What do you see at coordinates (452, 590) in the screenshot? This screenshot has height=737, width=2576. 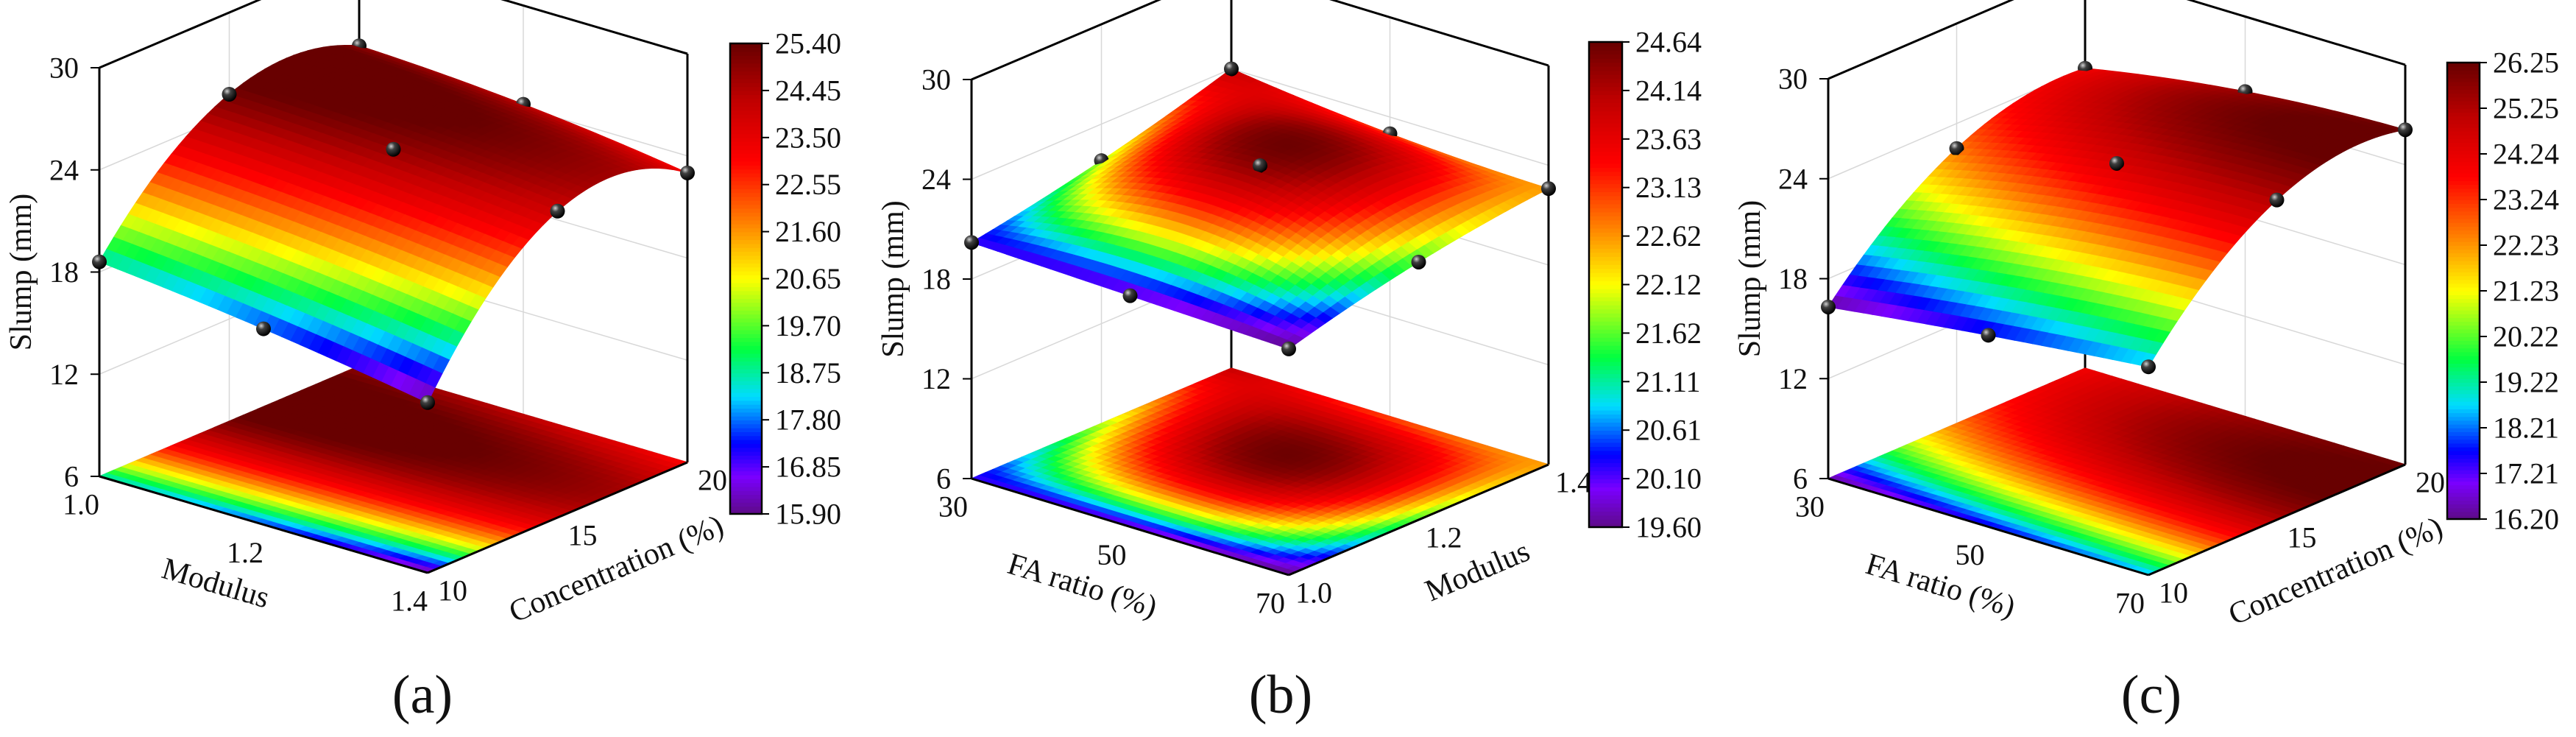 I see `y-tick-label: 10` at bounding box center [452, 590].